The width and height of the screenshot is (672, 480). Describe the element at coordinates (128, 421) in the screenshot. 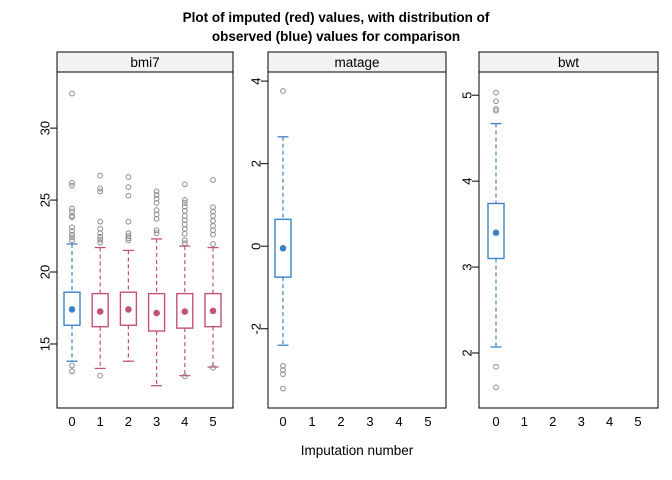

I see `x-tick-label-bmi7: 2` at that location.